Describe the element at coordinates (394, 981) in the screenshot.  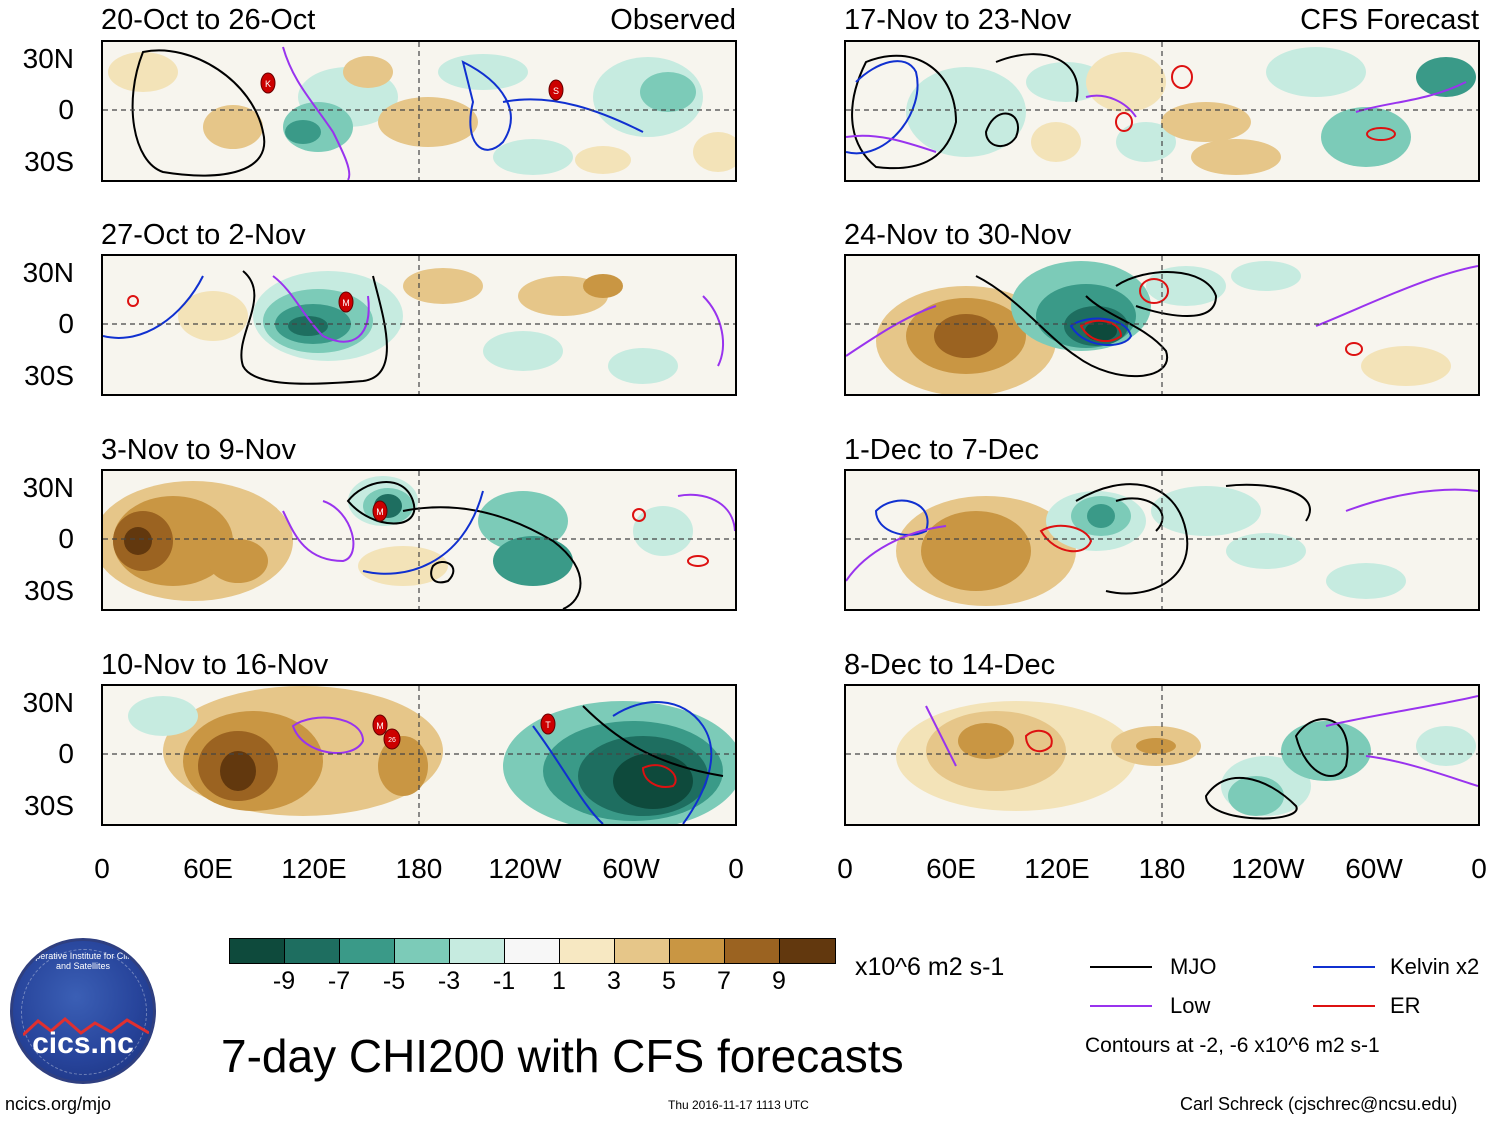
I see `colorbar-tick-label: -5` at that location.